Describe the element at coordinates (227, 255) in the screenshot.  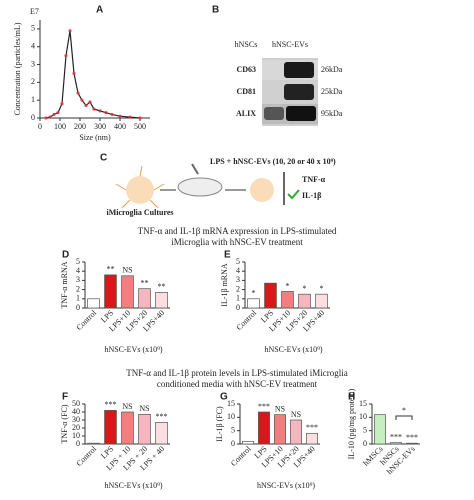
I see `panel-label: E` at that location.